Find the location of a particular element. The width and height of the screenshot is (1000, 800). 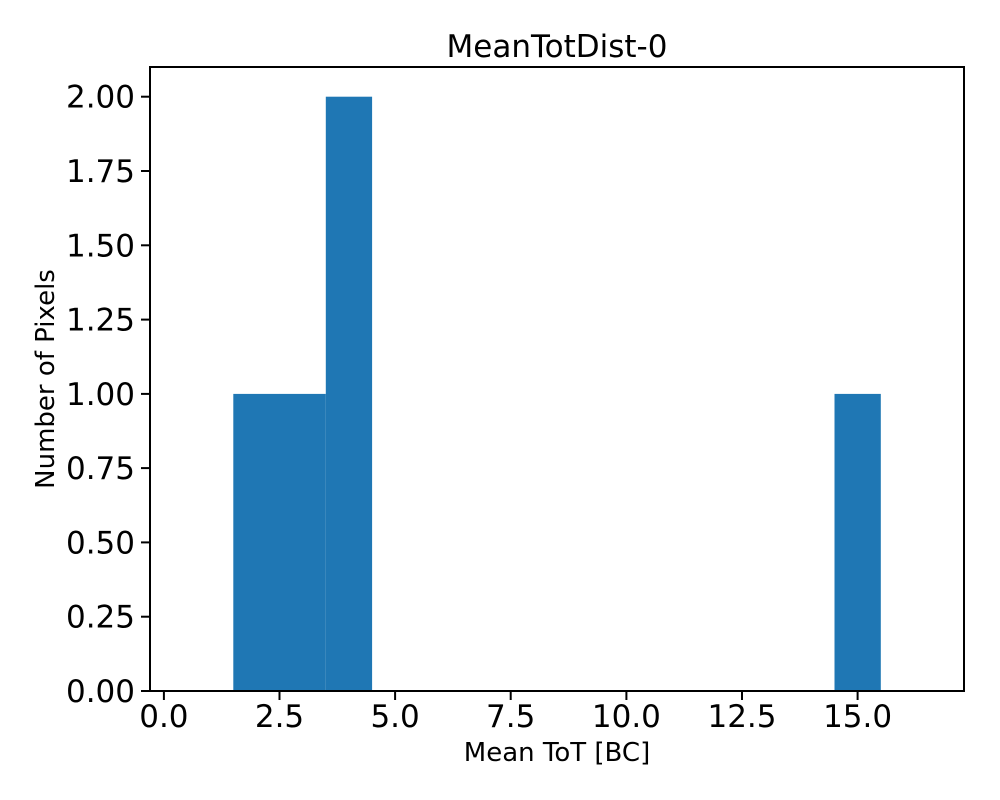

x-ticks-group: 0.0 2.5 5.0 7.5 10.0 12.5 15.0 is located at coordinates (515, 713).